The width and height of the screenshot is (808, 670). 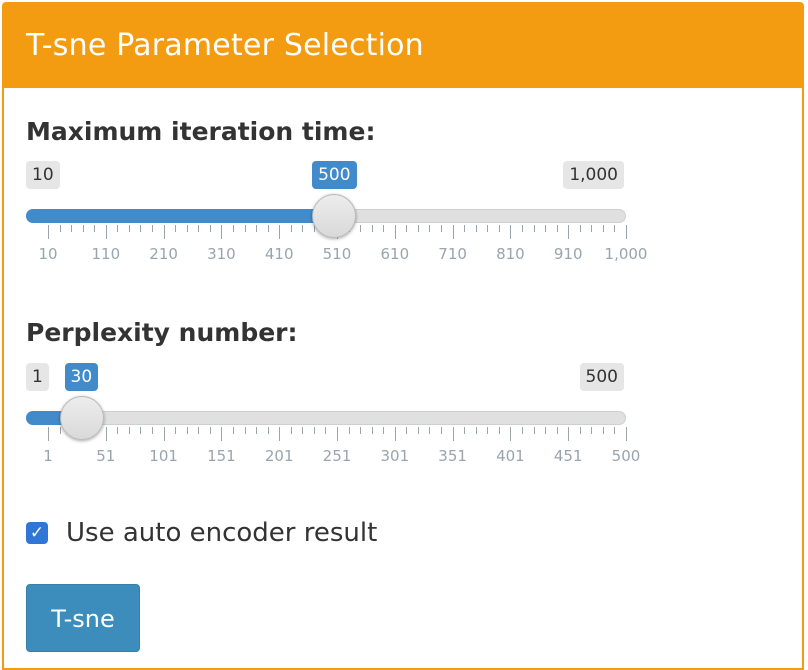 What do you see at coordinates (510, 254) in the screenshot?
I see `iter-tick-label: 810` at bounding box center [510, 254].